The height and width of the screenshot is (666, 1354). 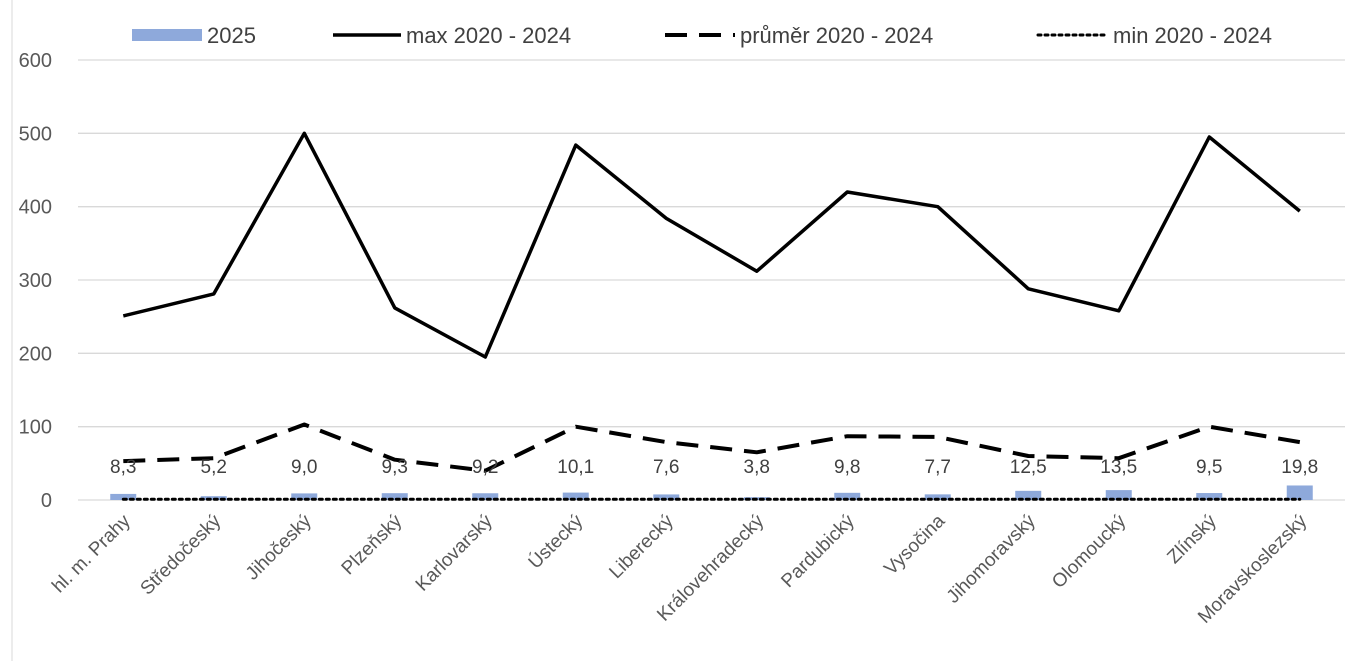 I want to click on bar-data-label-3: 9,3, so click(x=395, y=467).